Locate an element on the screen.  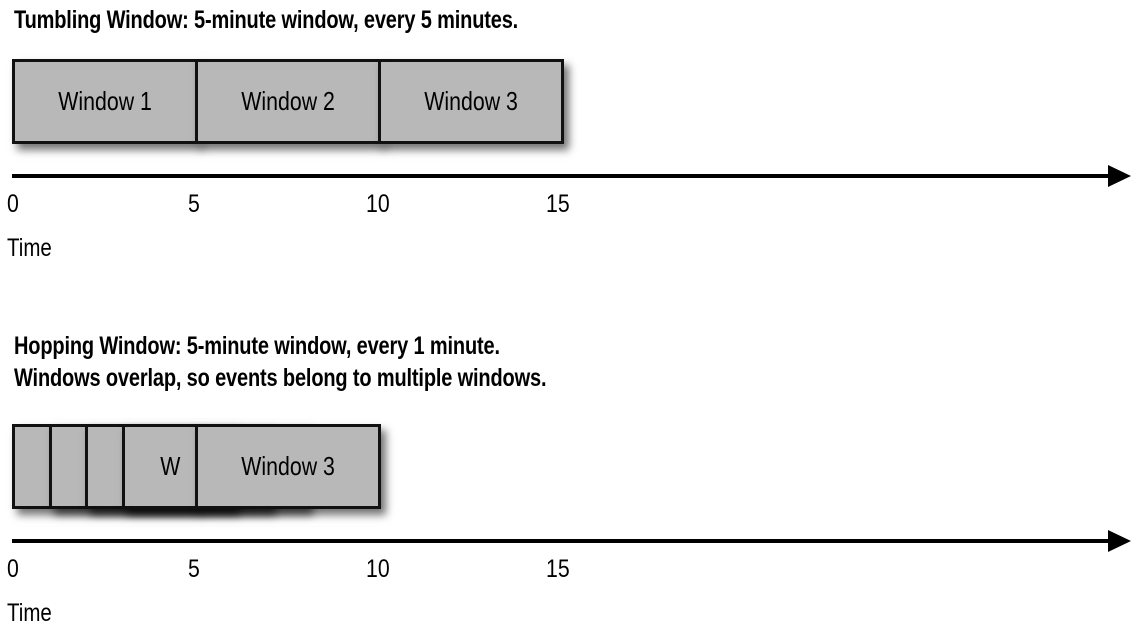
hopping-tick-5: 5 is located at coordinates (194, 569).